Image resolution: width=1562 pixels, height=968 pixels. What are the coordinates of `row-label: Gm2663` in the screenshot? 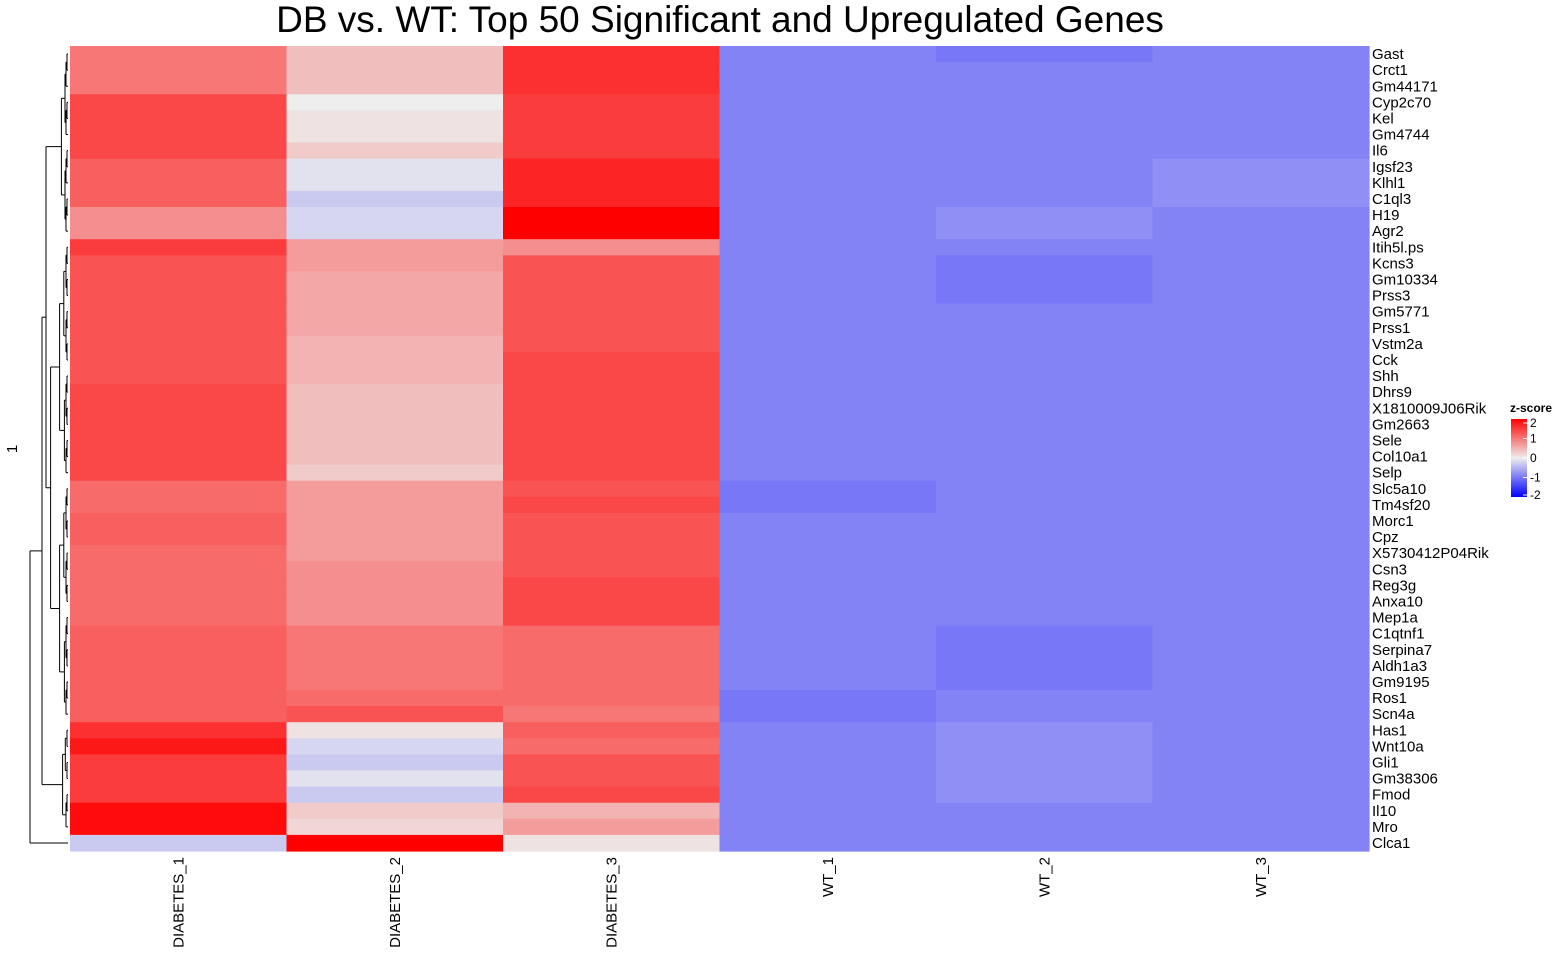 It's located at (1401, 424).